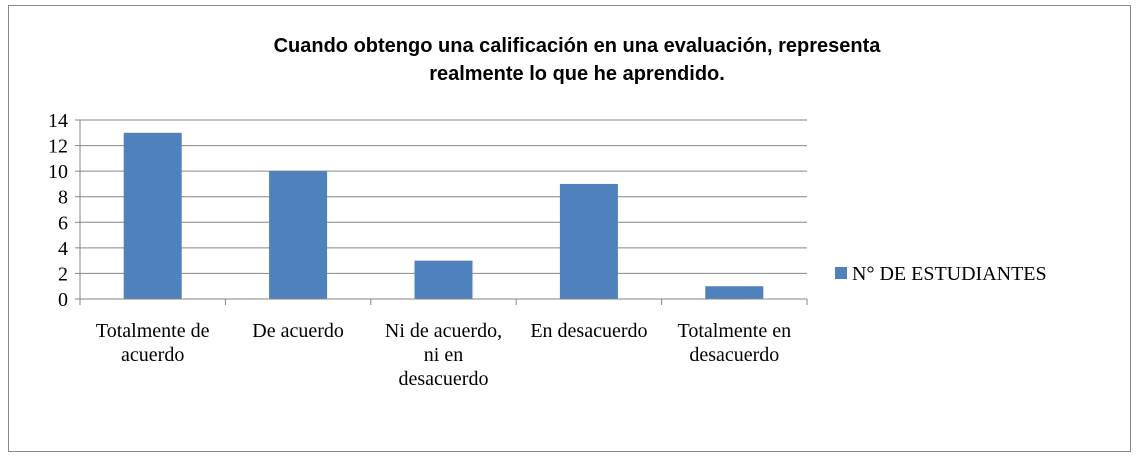 The height and width of the screenshot is (460, 1139). Describe the element at coordinates (58, 147) in the screenshot. I see `y-tick-label: 12` at that location.